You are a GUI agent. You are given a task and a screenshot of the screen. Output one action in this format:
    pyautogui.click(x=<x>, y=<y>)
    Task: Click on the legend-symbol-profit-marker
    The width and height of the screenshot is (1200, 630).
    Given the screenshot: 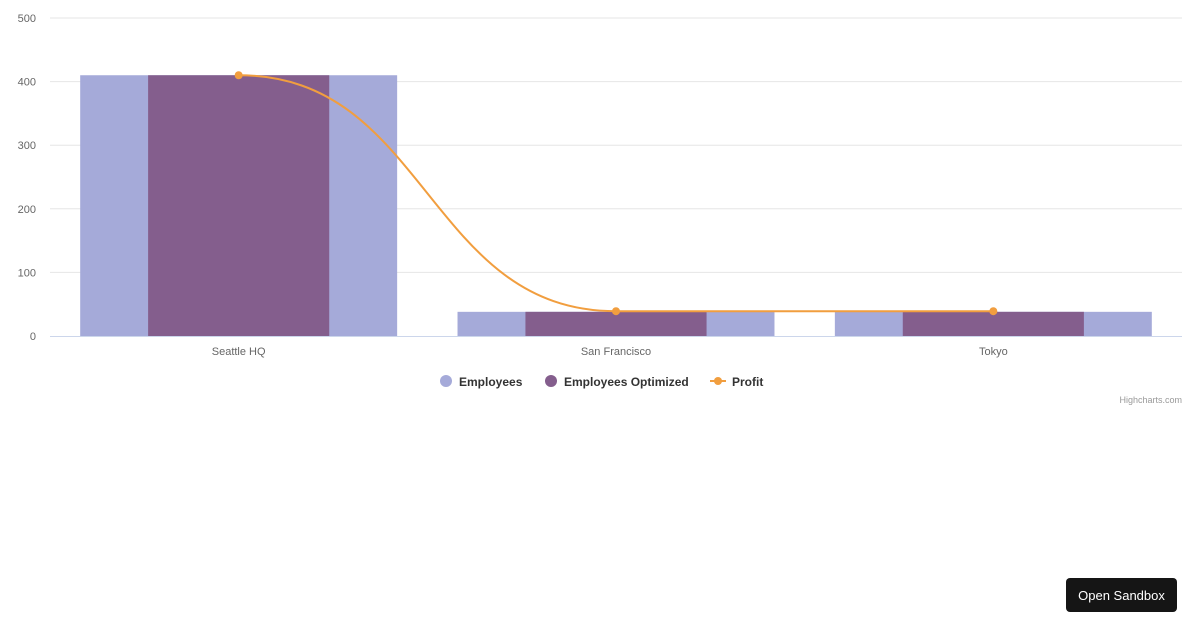 What is the action you would take?
    pyautogui.click(x=718, y=381)
    